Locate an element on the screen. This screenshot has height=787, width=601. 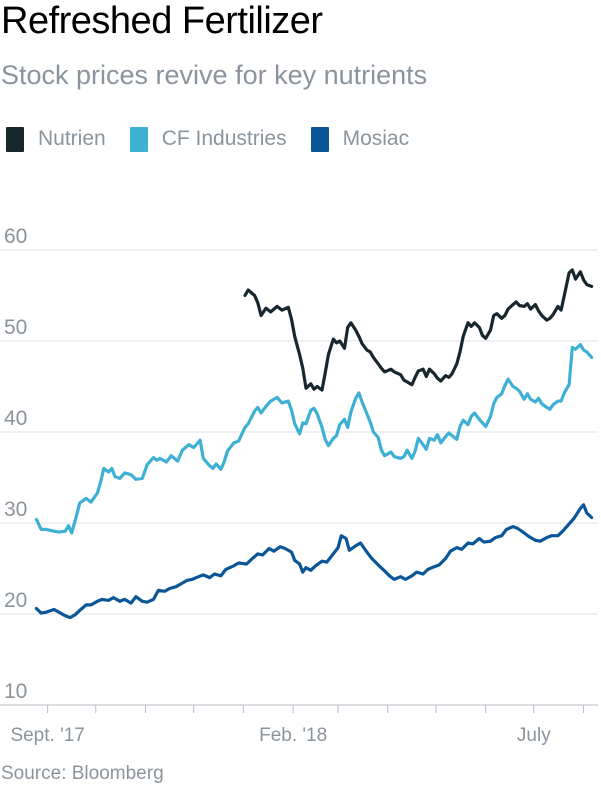
y-tick-label-50: 50 is located at coordinates (15, 327).